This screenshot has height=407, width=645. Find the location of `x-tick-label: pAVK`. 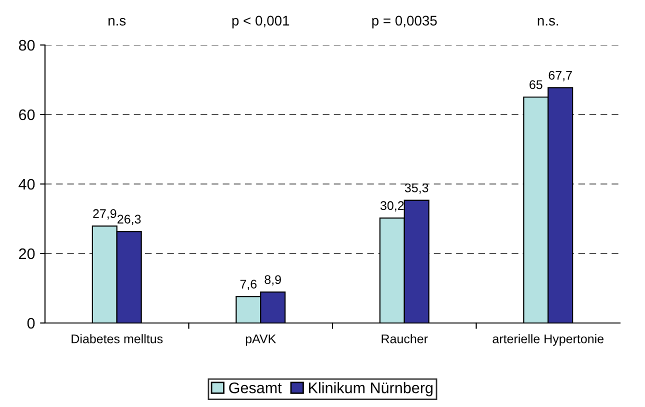

x-tick-label: pAVK is located at coordinates (261, 340).